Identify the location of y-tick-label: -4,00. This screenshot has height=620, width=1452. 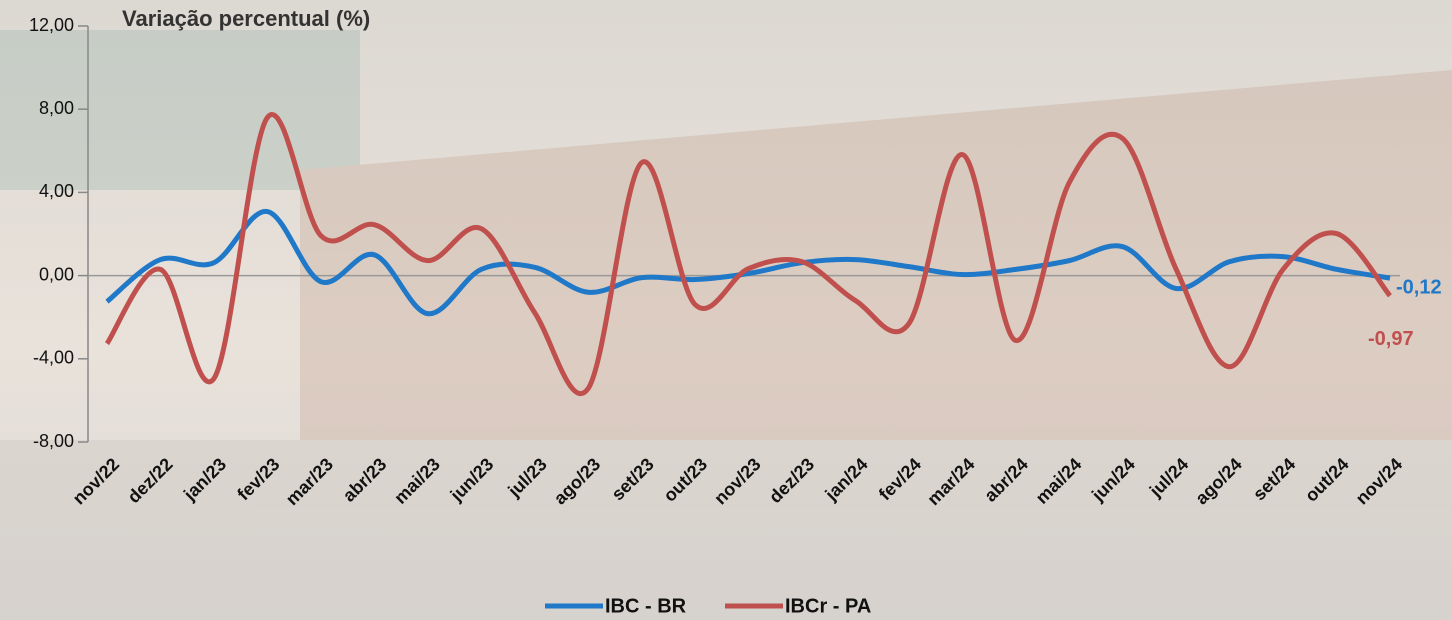
(53, 358).